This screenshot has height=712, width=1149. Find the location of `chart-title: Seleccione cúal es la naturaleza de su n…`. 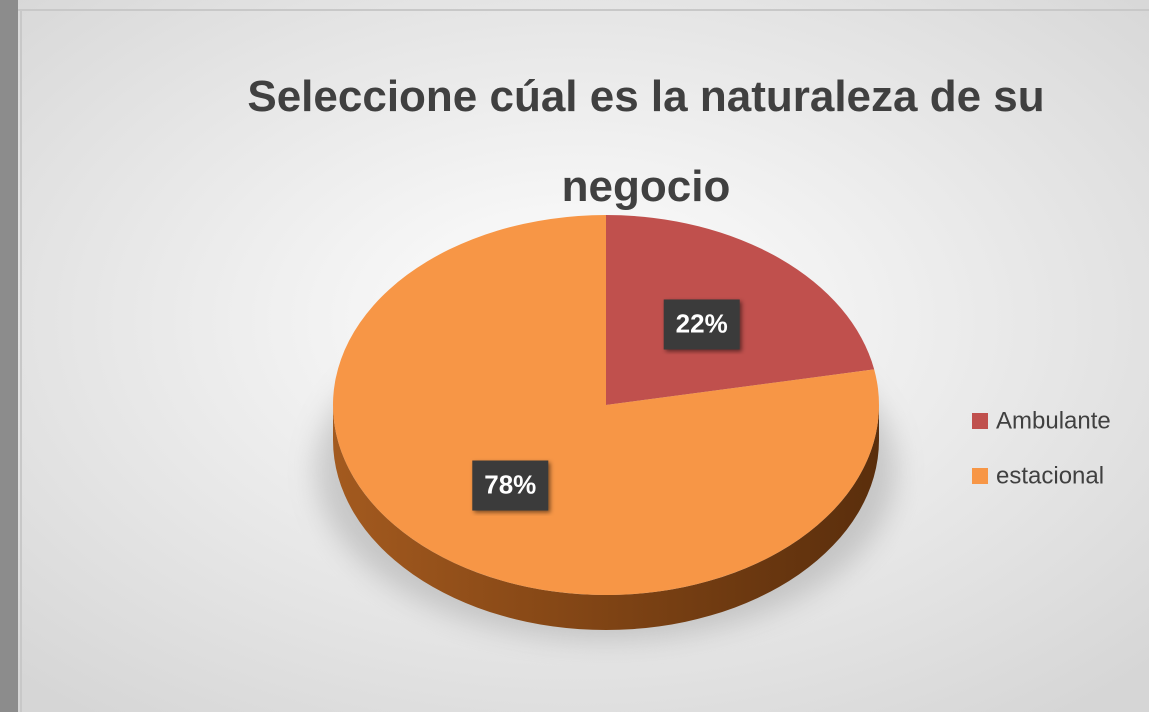

chart-title: Seleccione cúal es la naturaleza de su n… is located at coordinates (646, 141).